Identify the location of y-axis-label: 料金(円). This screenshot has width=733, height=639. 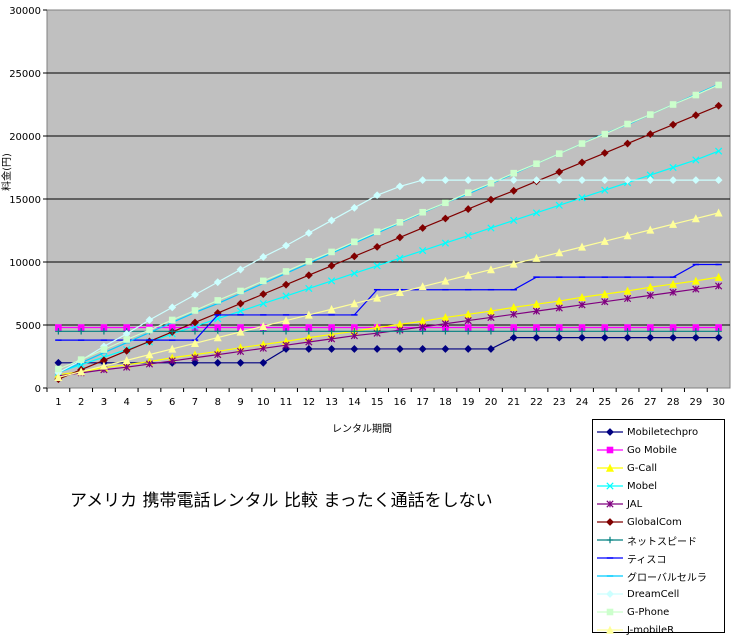
(6, 172).